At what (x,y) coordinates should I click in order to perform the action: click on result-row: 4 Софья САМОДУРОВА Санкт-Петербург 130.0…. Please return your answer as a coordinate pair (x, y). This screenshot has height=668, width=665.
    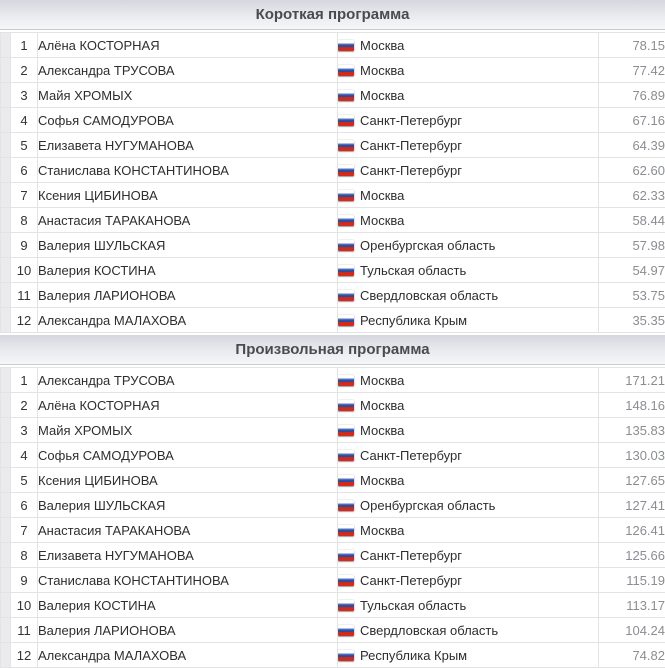
    Looking at the image, I should click on (333, 455).